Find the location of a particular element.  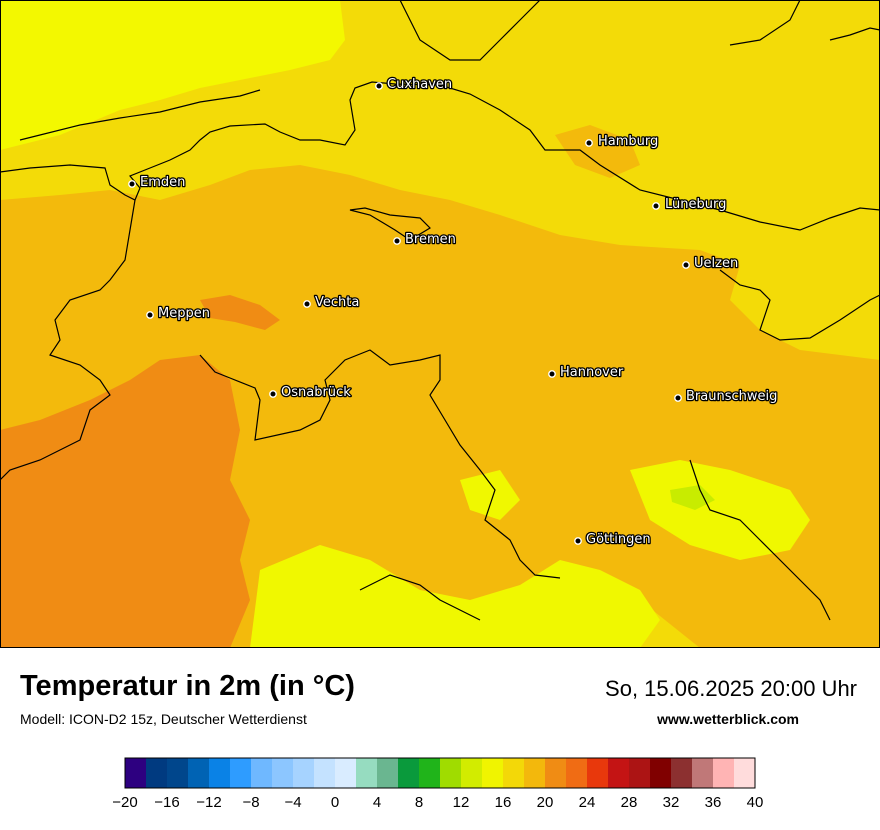

hot-zone-southwest is located at coordinates (125, 501).